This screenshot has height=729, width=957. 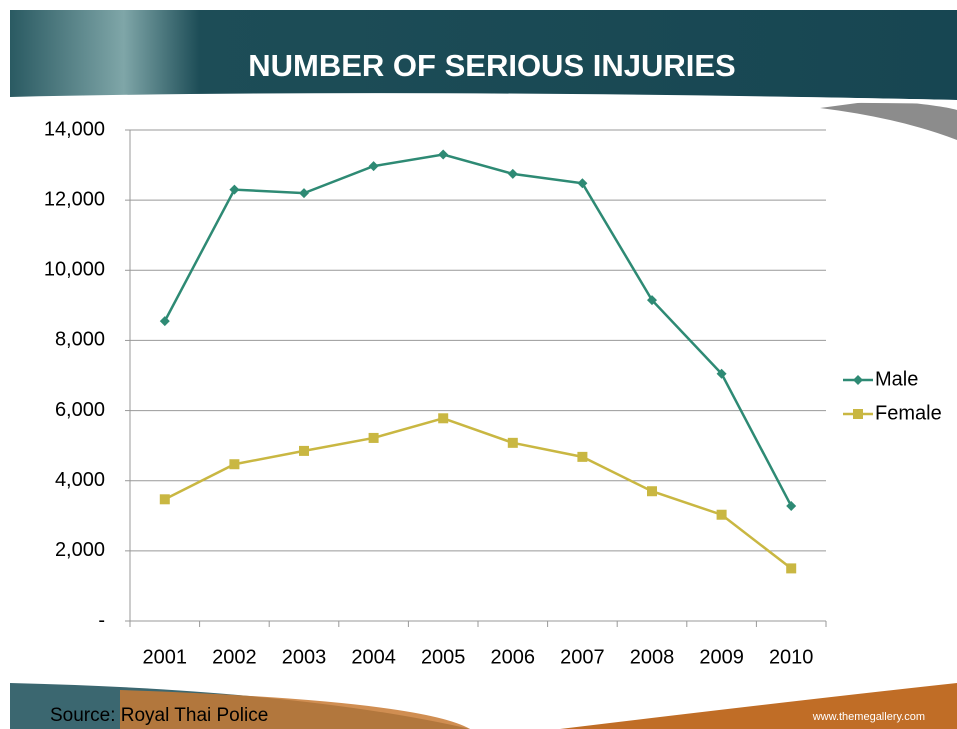 I want to click on x-tick-label: 2003, so click(x=304, y=657).